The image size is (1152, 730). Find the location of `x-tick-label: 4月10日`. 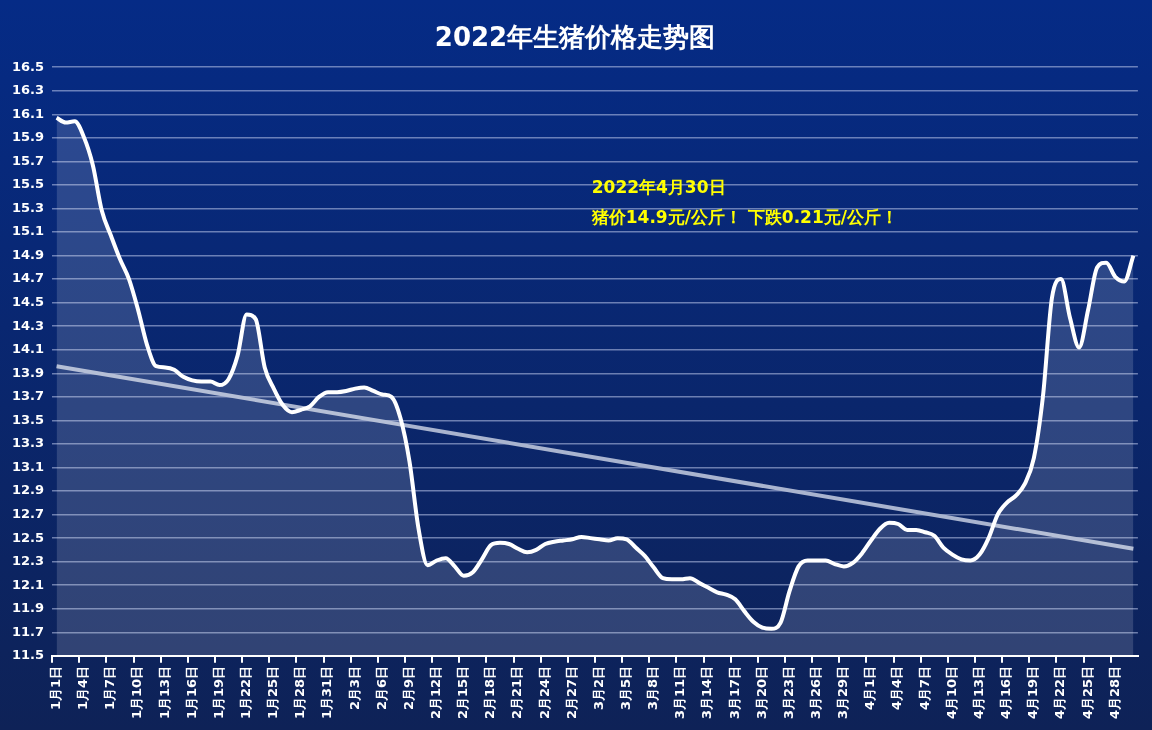

x-tick-label: 4月10日 is located at coordinates (951, 692).